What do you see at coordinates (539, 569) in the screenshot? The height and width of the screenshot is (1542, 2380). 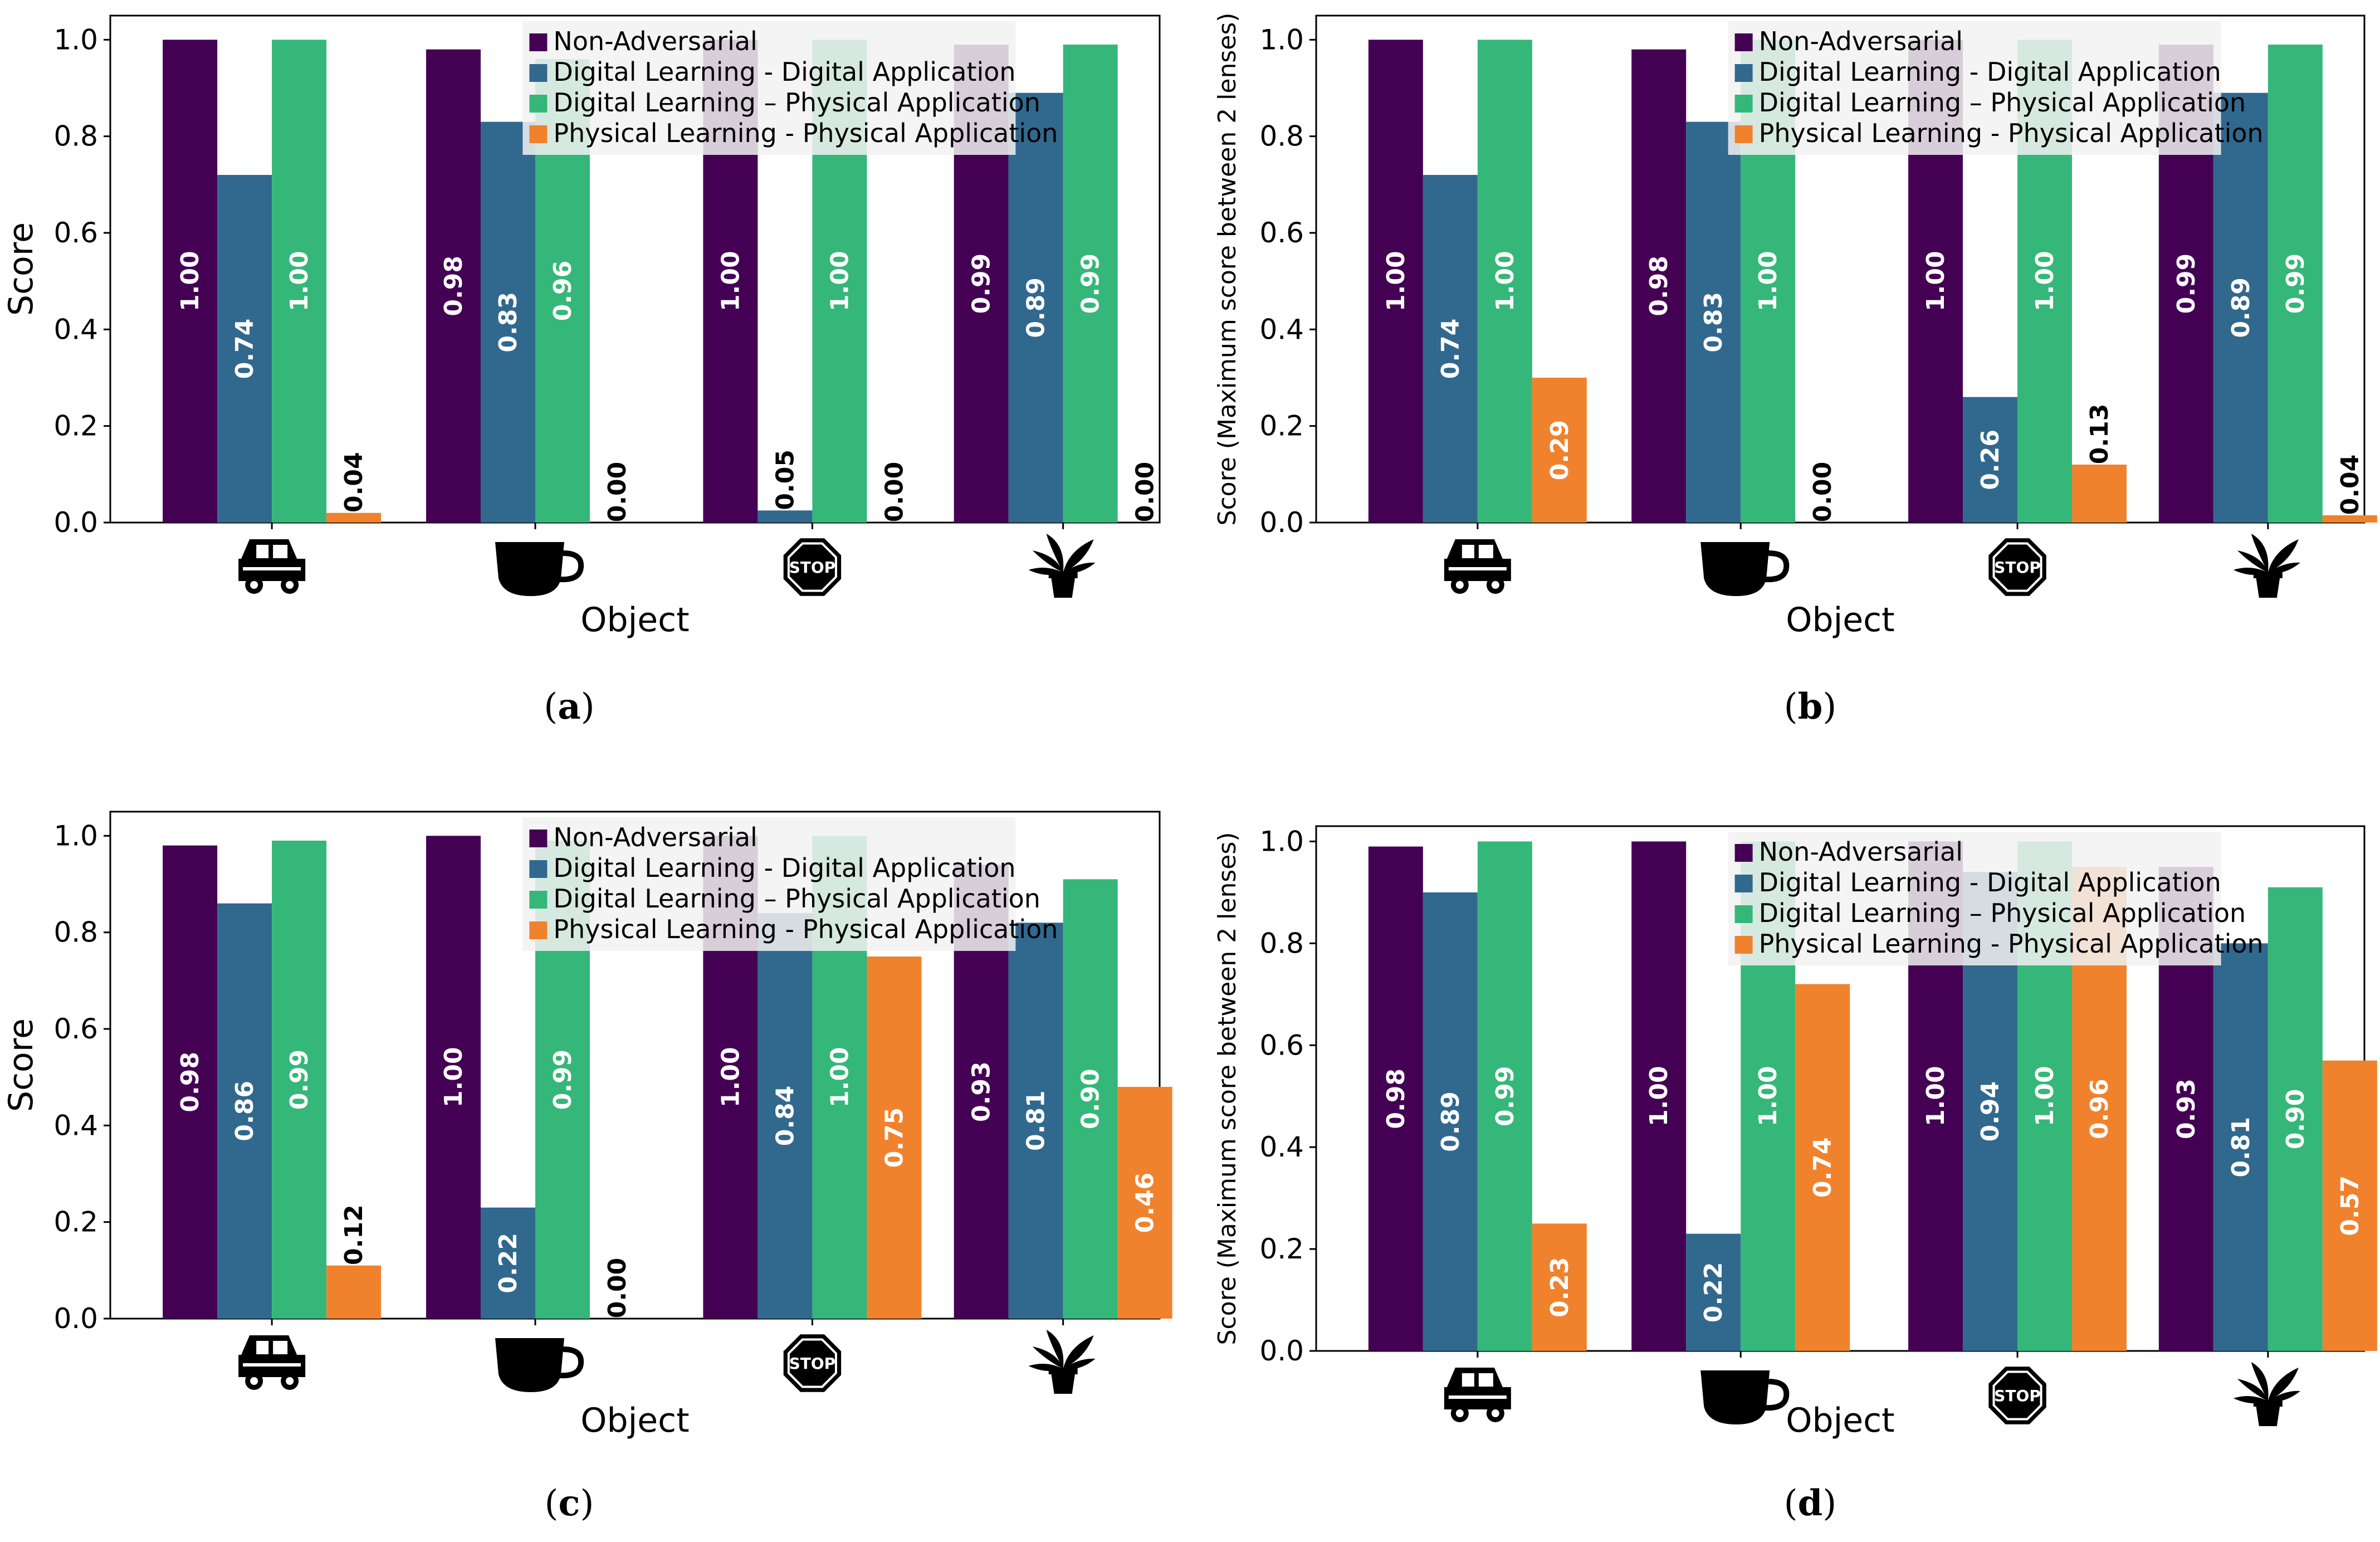 I see `cup-icon` at bounding box center [539, 569].